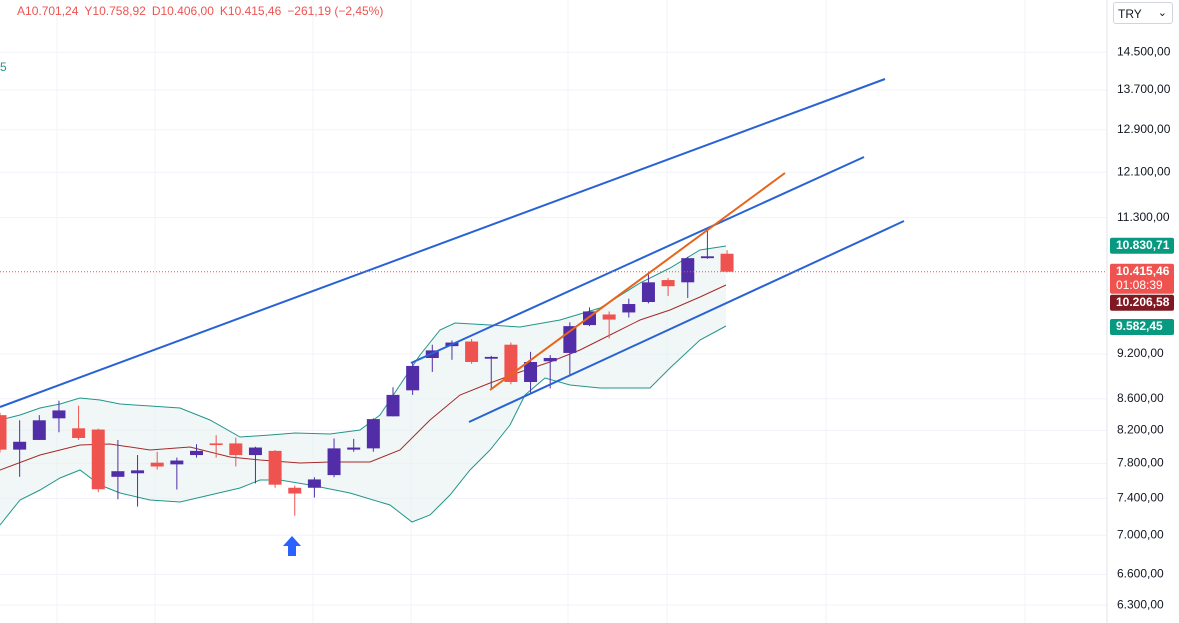 This screenshot has height=623, width=1179. Describe the element at coordinates (1130, 14) in the screenshot. I see `currency: TRY` at that location.